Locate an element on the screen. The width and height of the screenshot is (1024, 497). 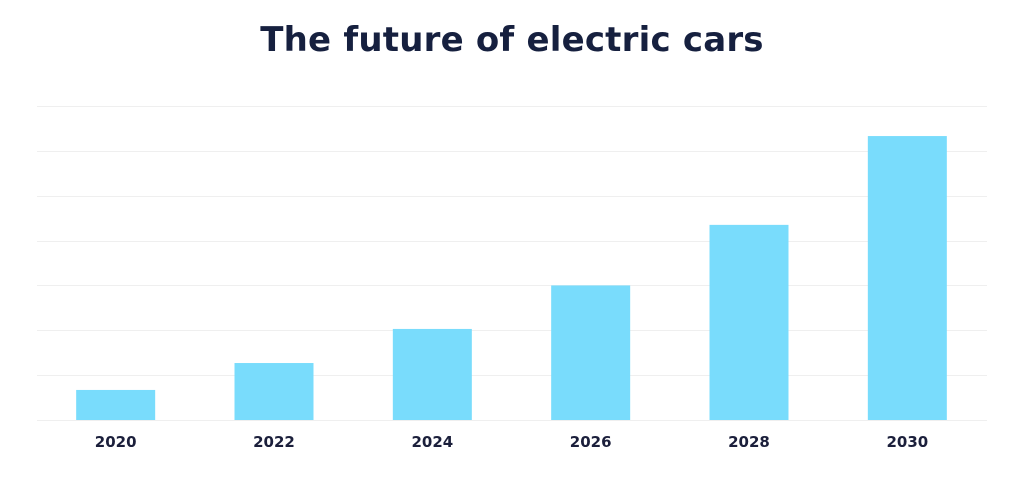
bar-2024 is located at coordinates (432, 374).